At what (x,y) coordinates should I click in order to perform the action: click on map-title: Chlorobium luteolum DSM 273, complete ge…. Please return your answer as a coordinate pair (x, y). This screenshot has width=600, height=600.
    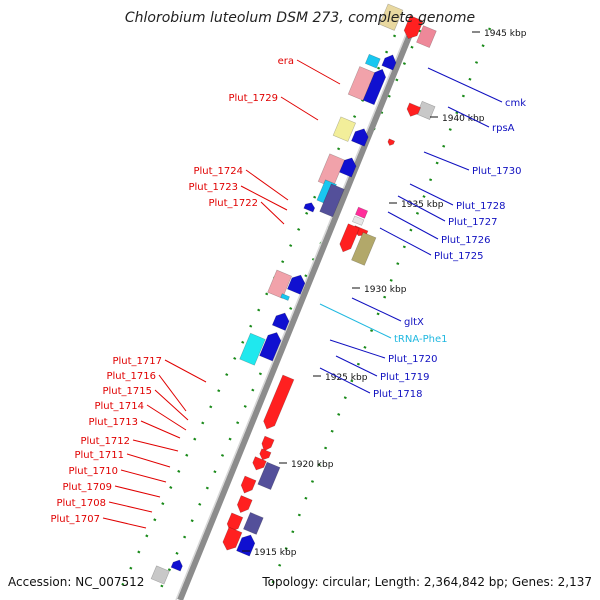
    Looking at the image, I should click on (300, 18).